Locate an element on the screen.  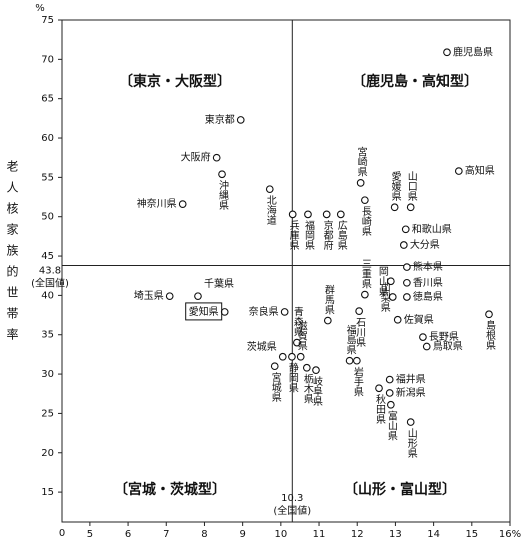
axis-break-label: 0 is located at coordinates (62, 533).